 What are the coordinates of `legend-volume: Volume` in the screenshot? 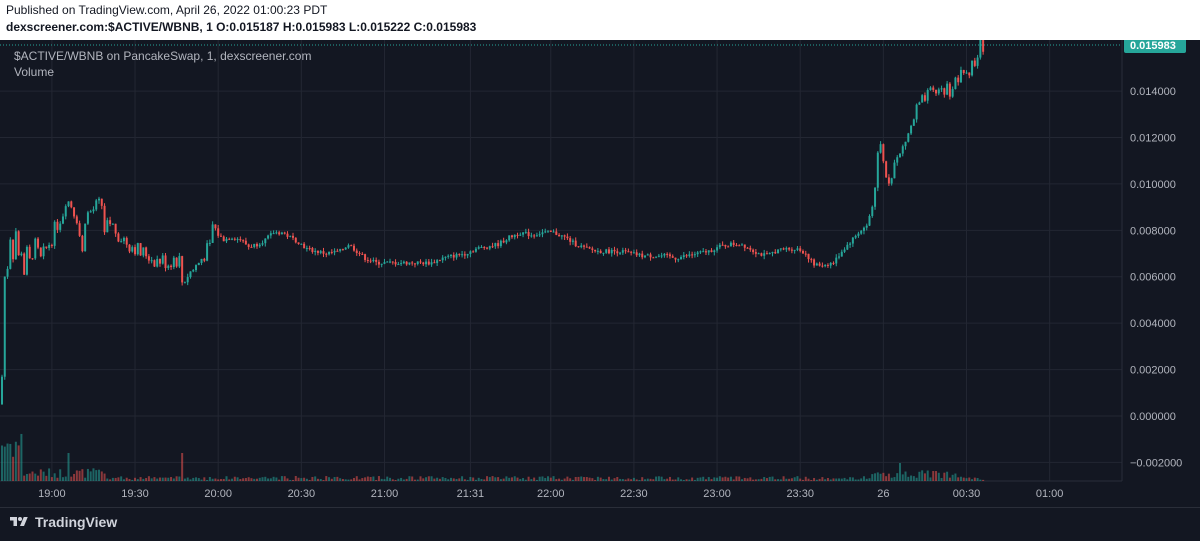 It's located at (34, 72).